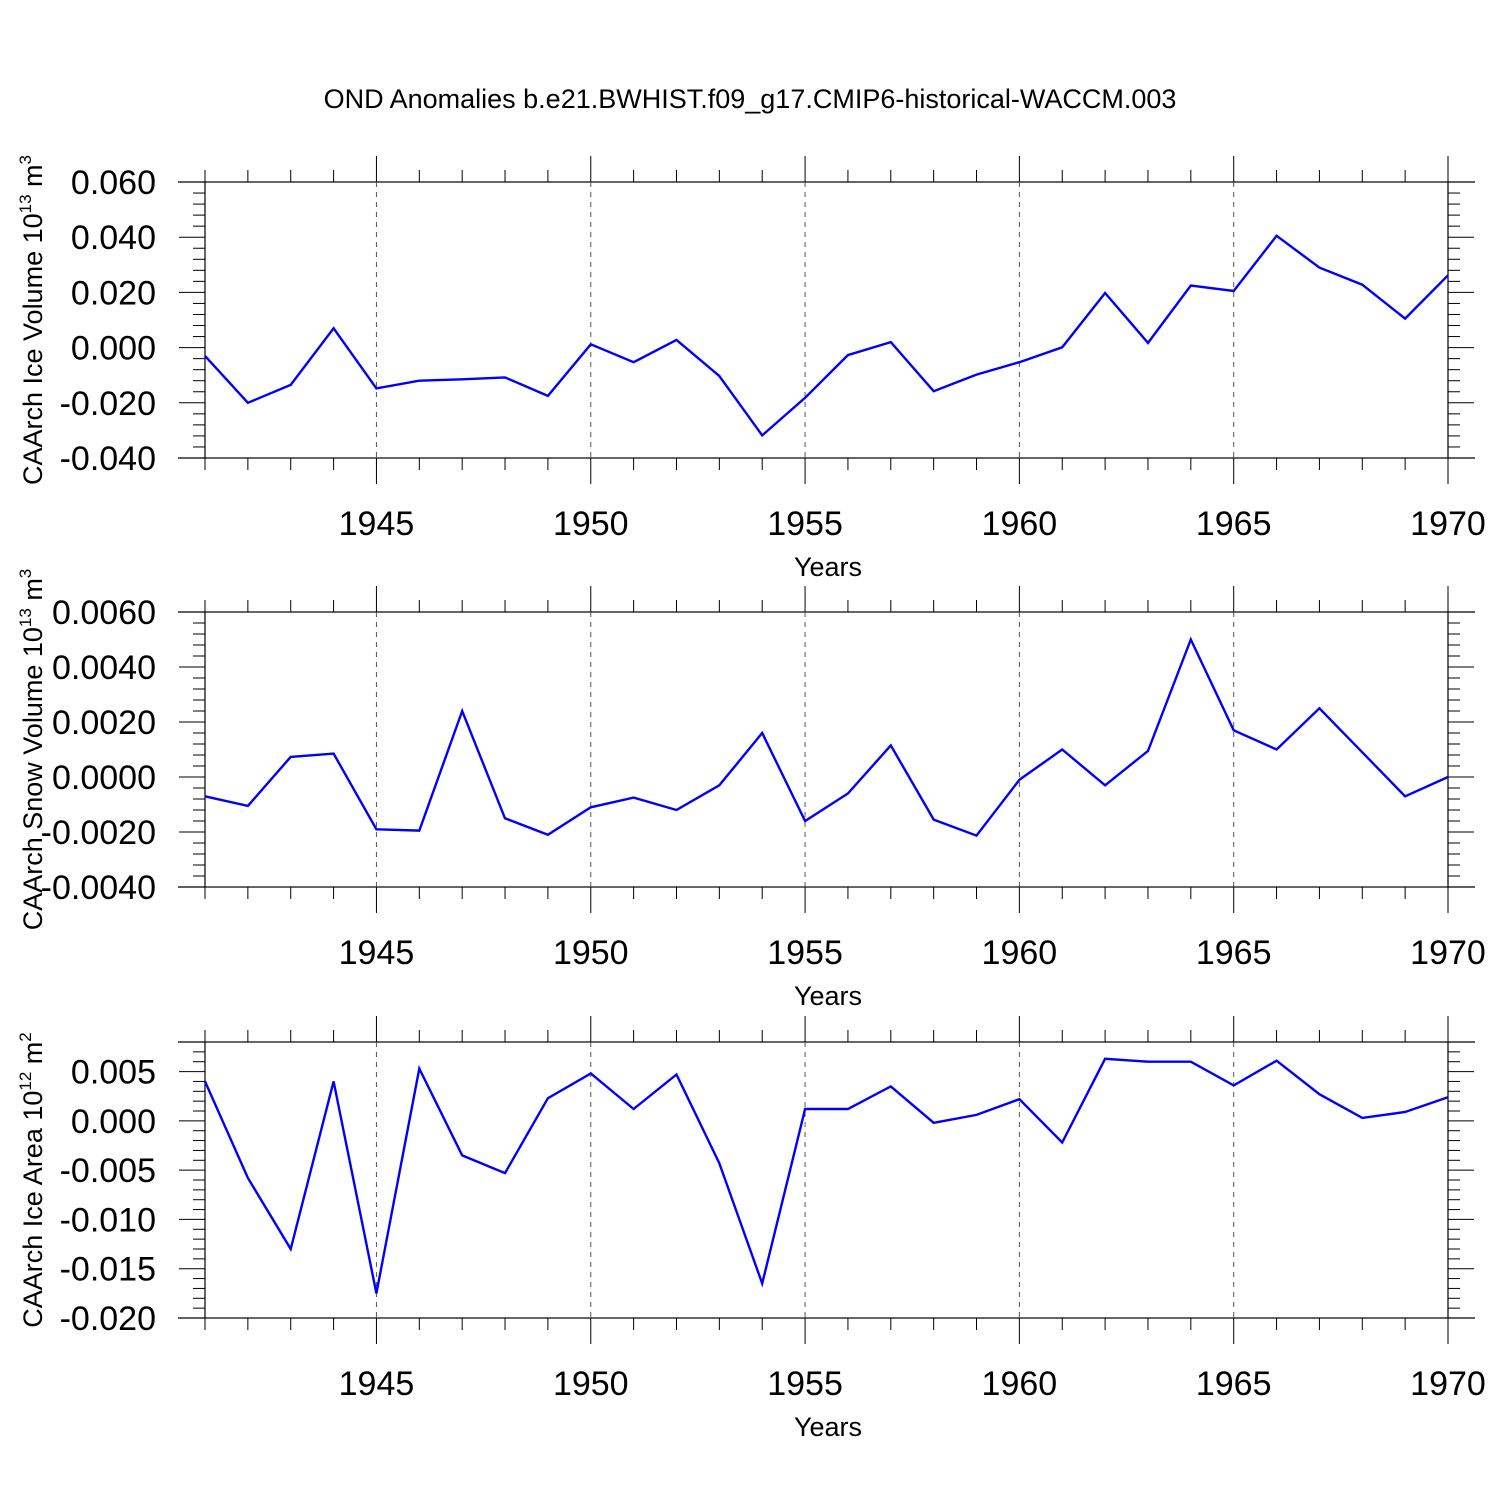 Image resolution: width=1500 pixels, height=1500 pixels. What do you see at coordinates (113, 293) in the screenshot?
I see `y-tick-label: 0.020` at bounding box center [113, 293].